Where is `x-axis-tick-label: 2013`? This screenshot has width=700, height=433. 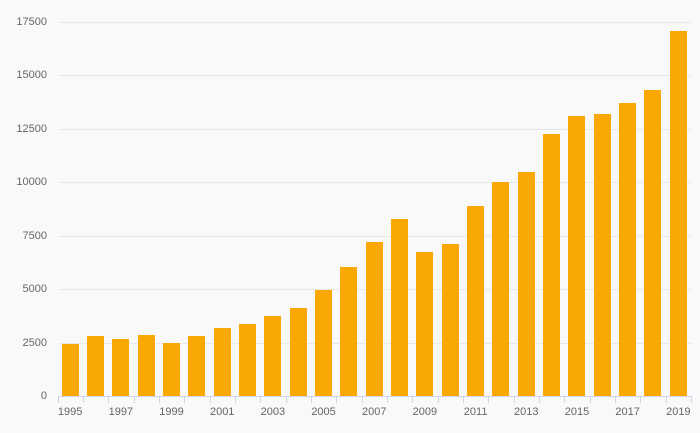 x-axis-tick-label: 2013 is located at coordinates (526, 412).